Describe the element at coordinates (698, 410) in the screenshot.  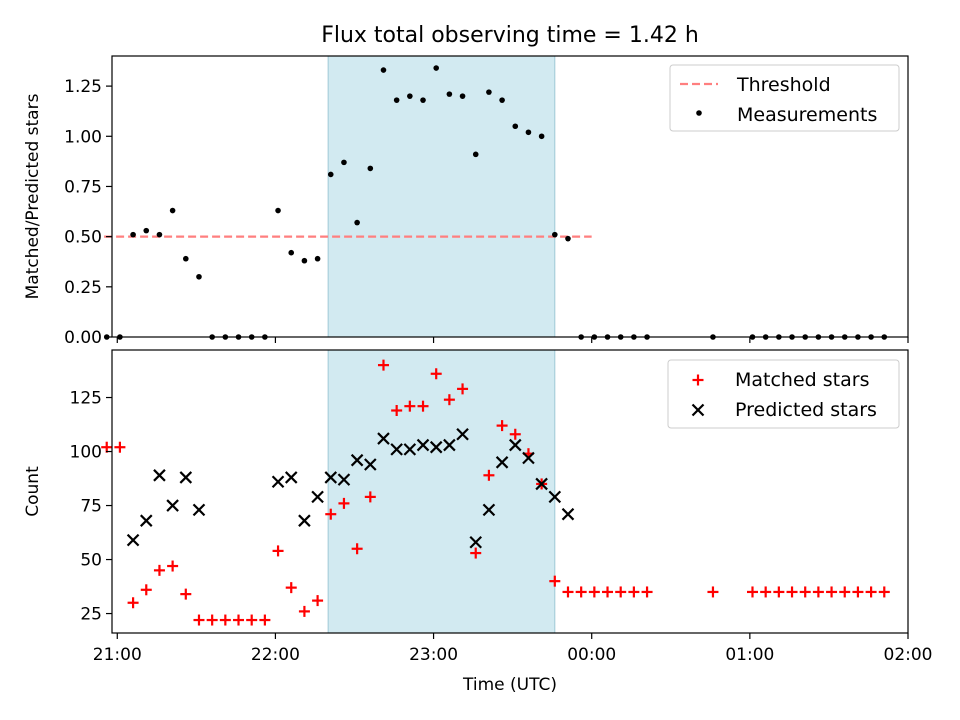
I see `predicted-stars-legend-swatch` at that location.